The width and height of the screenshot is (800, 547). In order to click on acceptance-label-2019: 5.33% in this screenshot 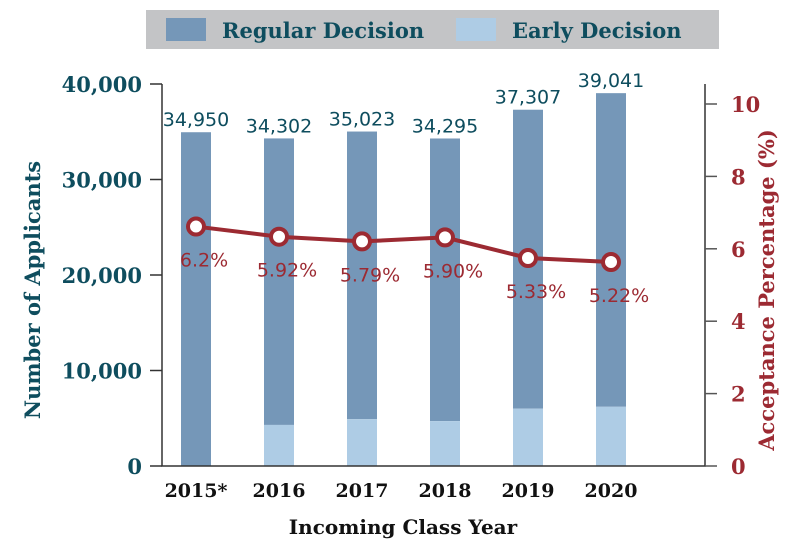, I will do `click(536, 292)`.